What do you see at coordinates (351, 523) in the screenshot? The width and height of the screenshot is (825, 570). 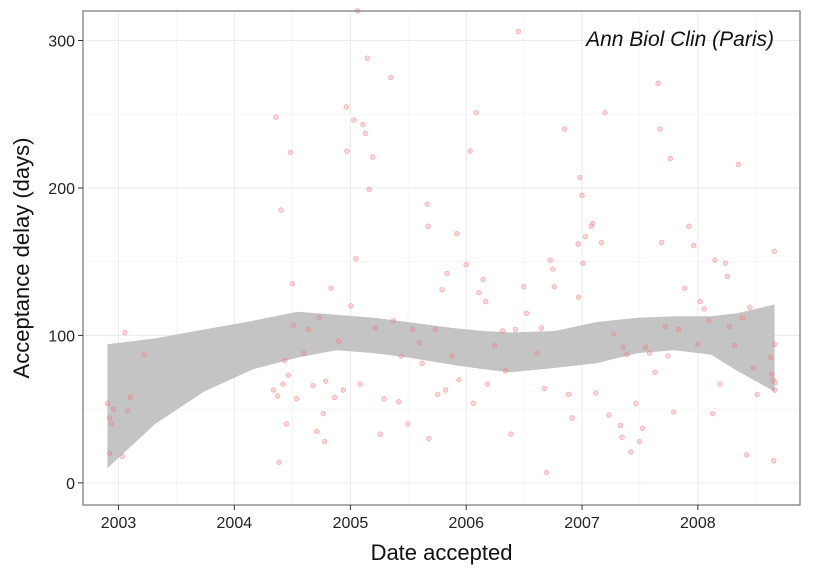 I see `x-tick-label: 2005` at bounding box center [351, 523].